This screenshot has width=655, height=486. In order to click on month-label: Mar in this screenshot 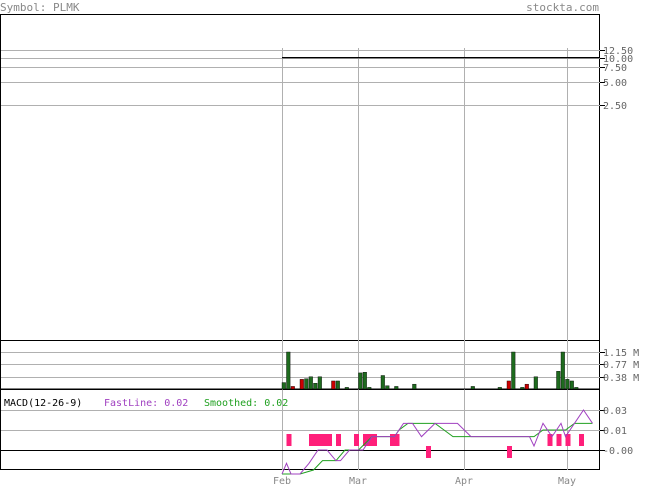, I will do `click(358, 481)`.